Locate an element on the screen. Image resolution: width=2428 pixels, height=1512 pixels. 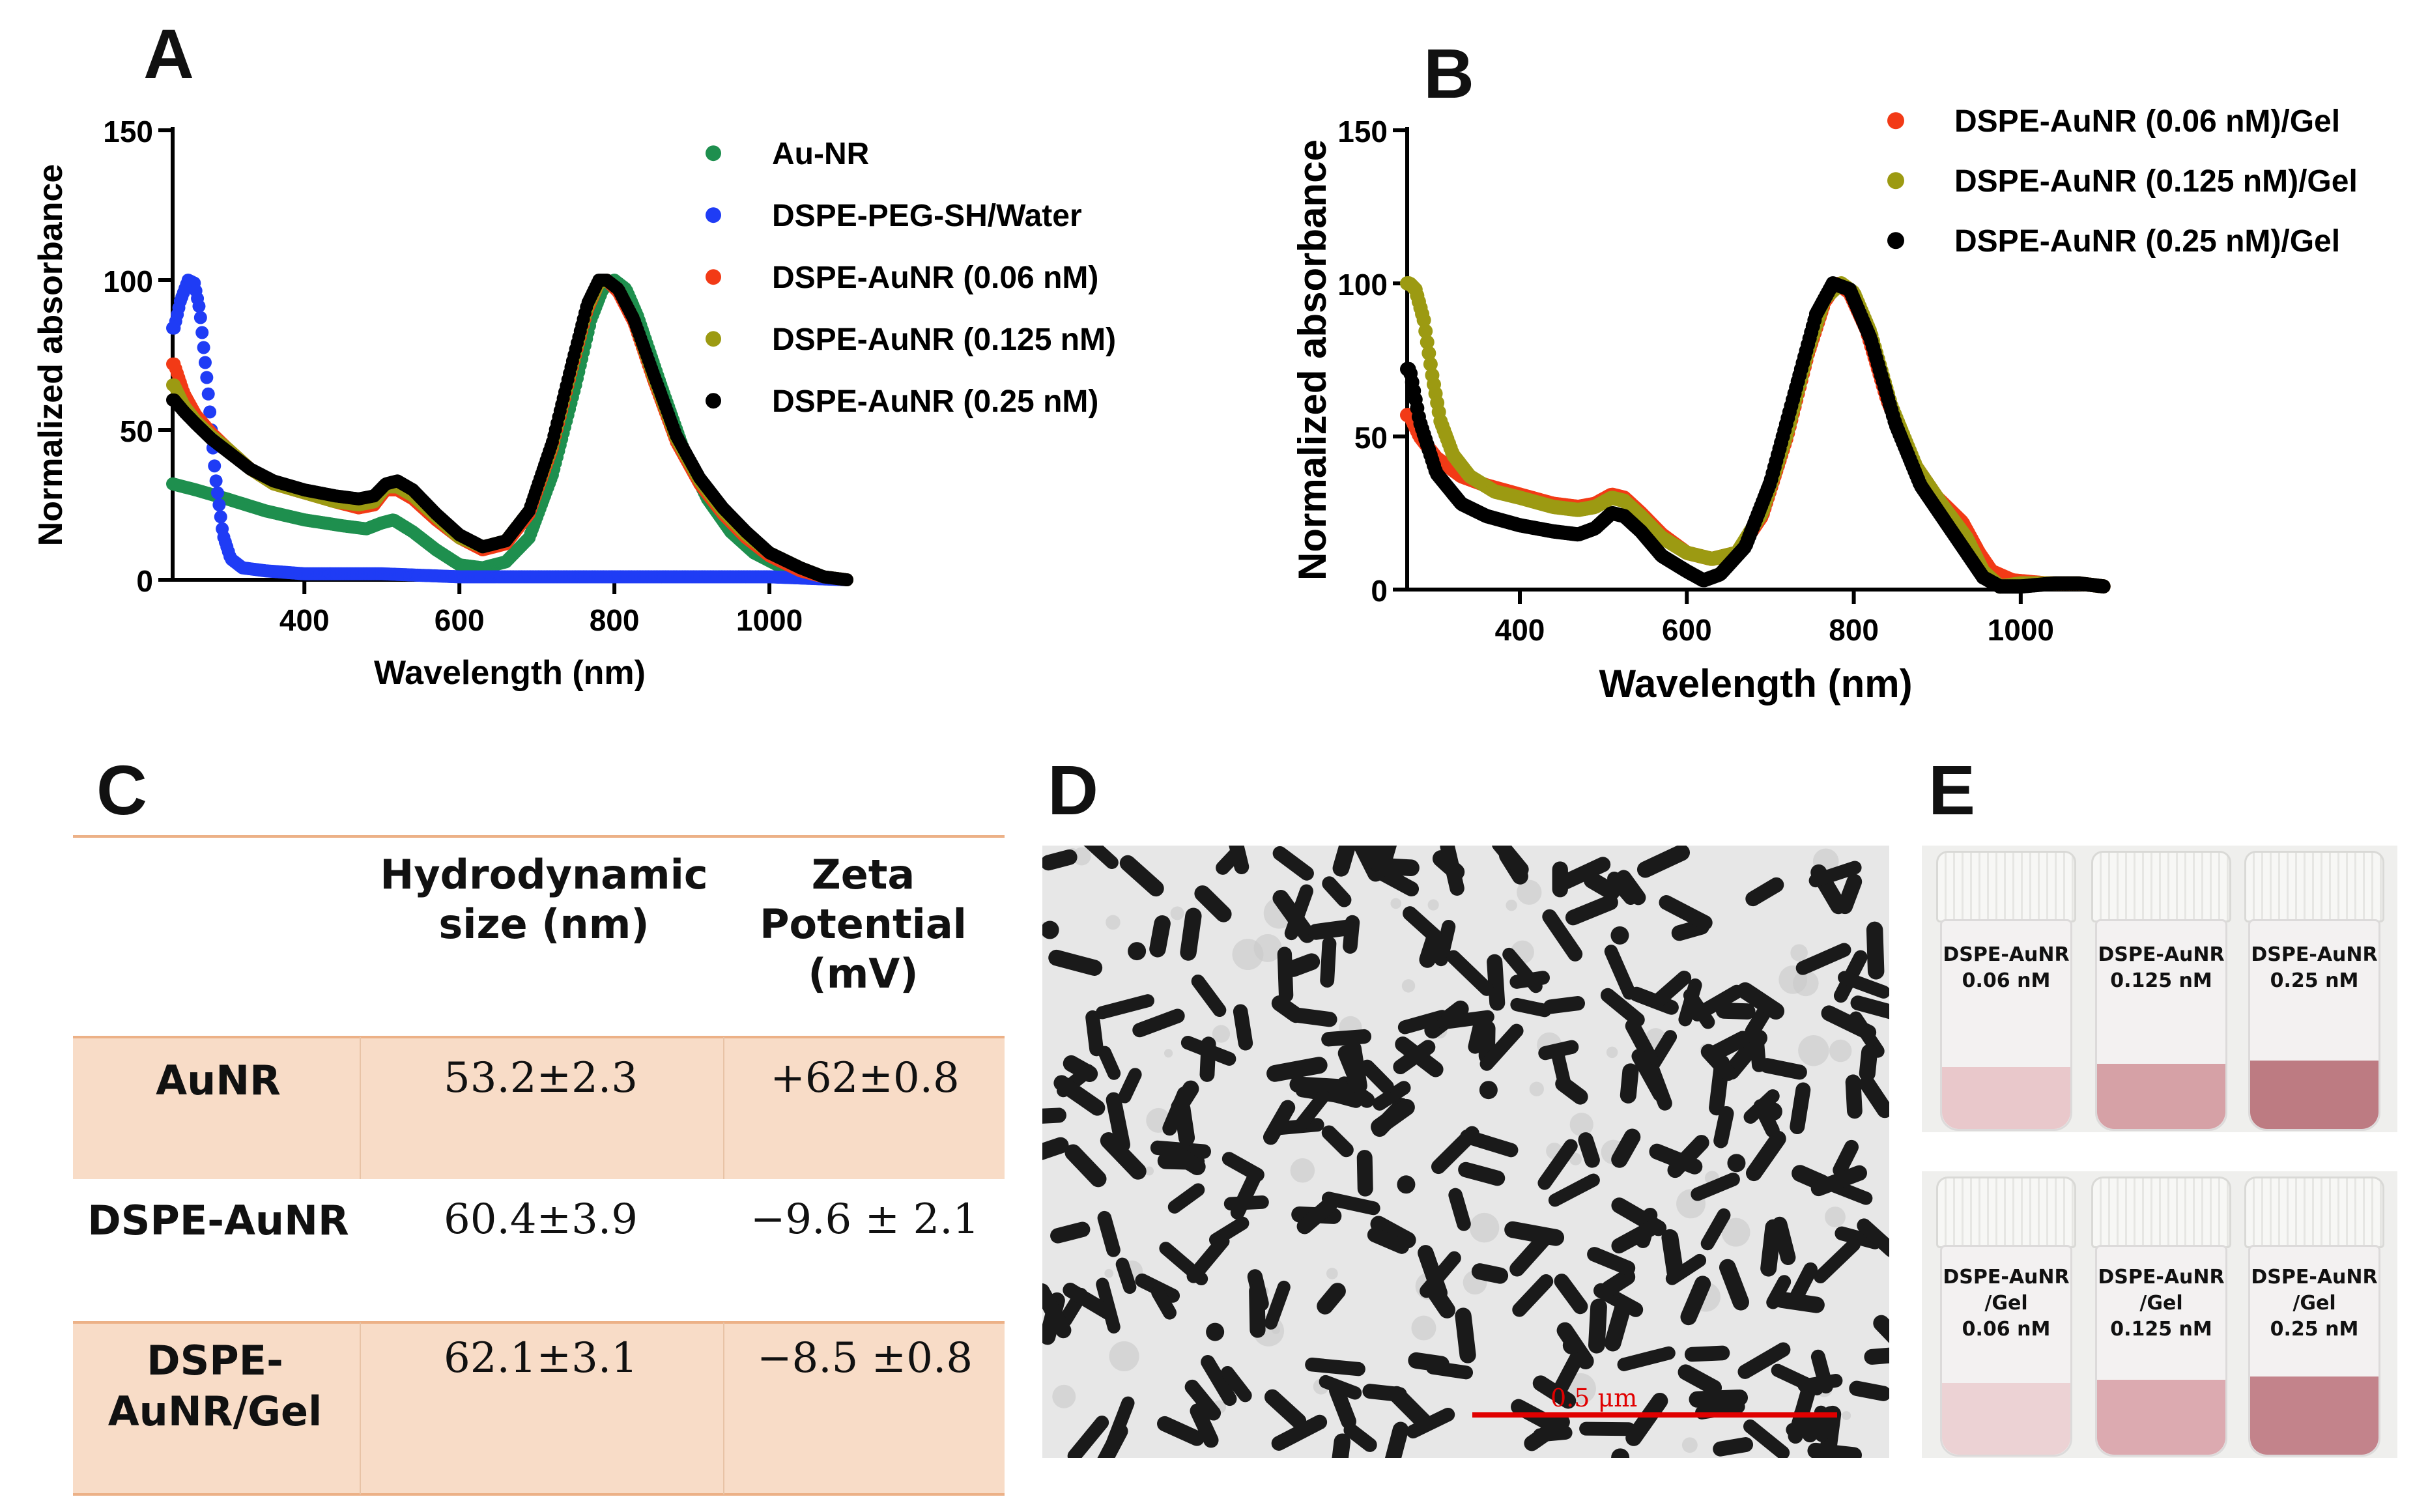
vial-liquid is located at coordinates (2314, 1095).